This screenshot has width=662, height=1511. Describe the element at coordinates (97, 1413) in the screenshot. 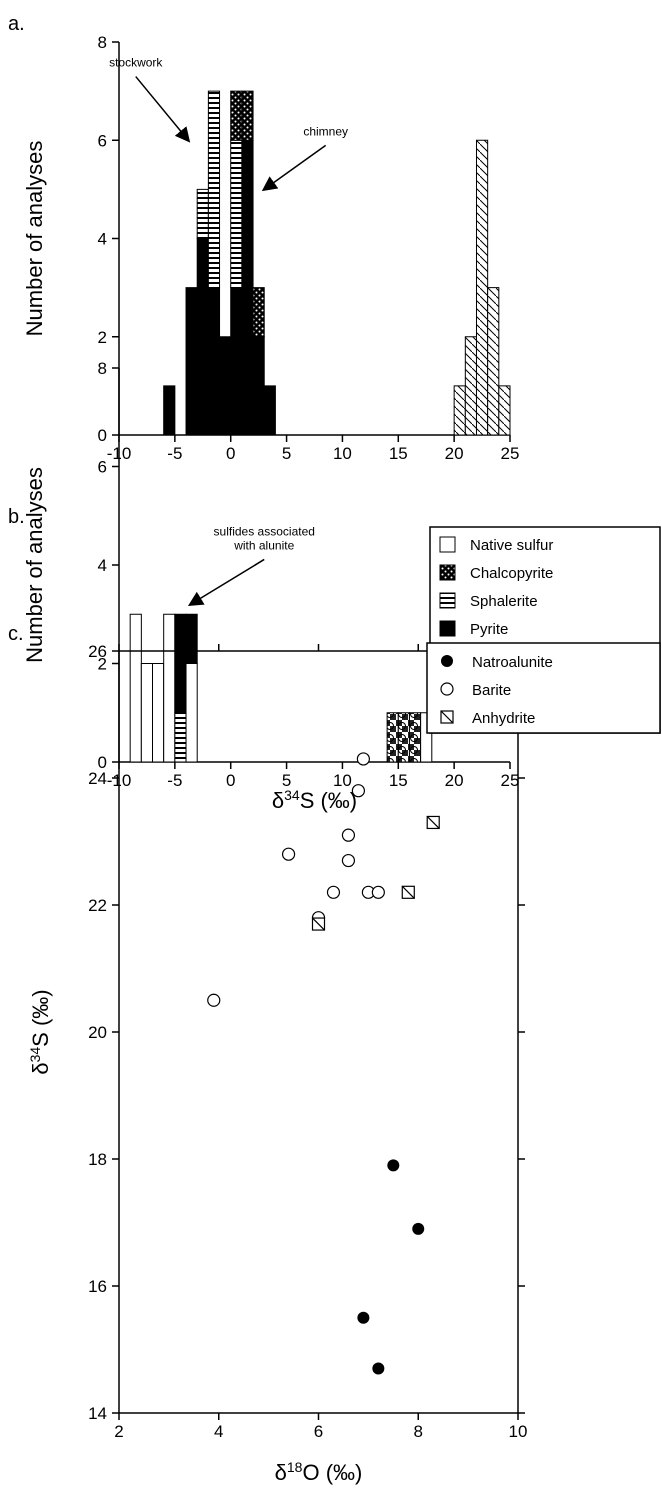

I see `y-tick-label: 14` at that location.